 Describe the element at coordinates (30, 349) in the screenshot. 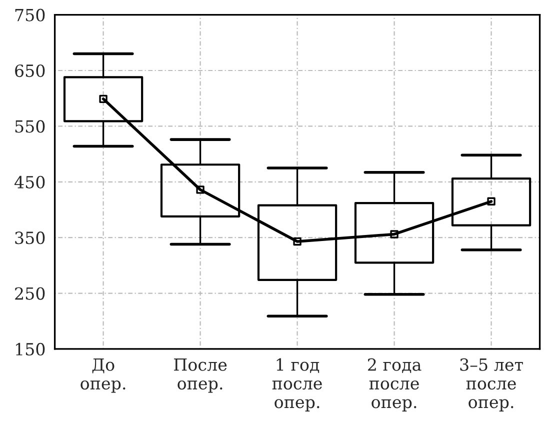

I see `y-tick-label: 150` at that location.